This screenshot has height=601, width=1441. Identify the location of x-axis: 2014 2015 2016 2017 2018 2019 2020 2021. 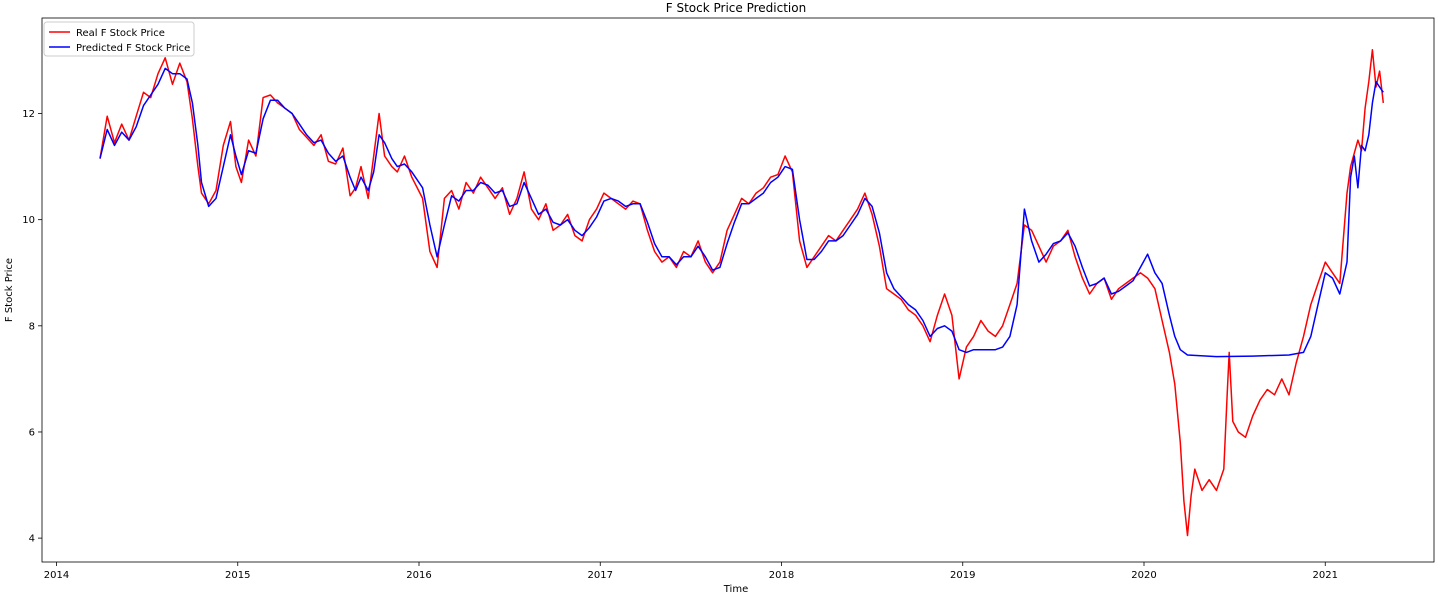
(691, 571).